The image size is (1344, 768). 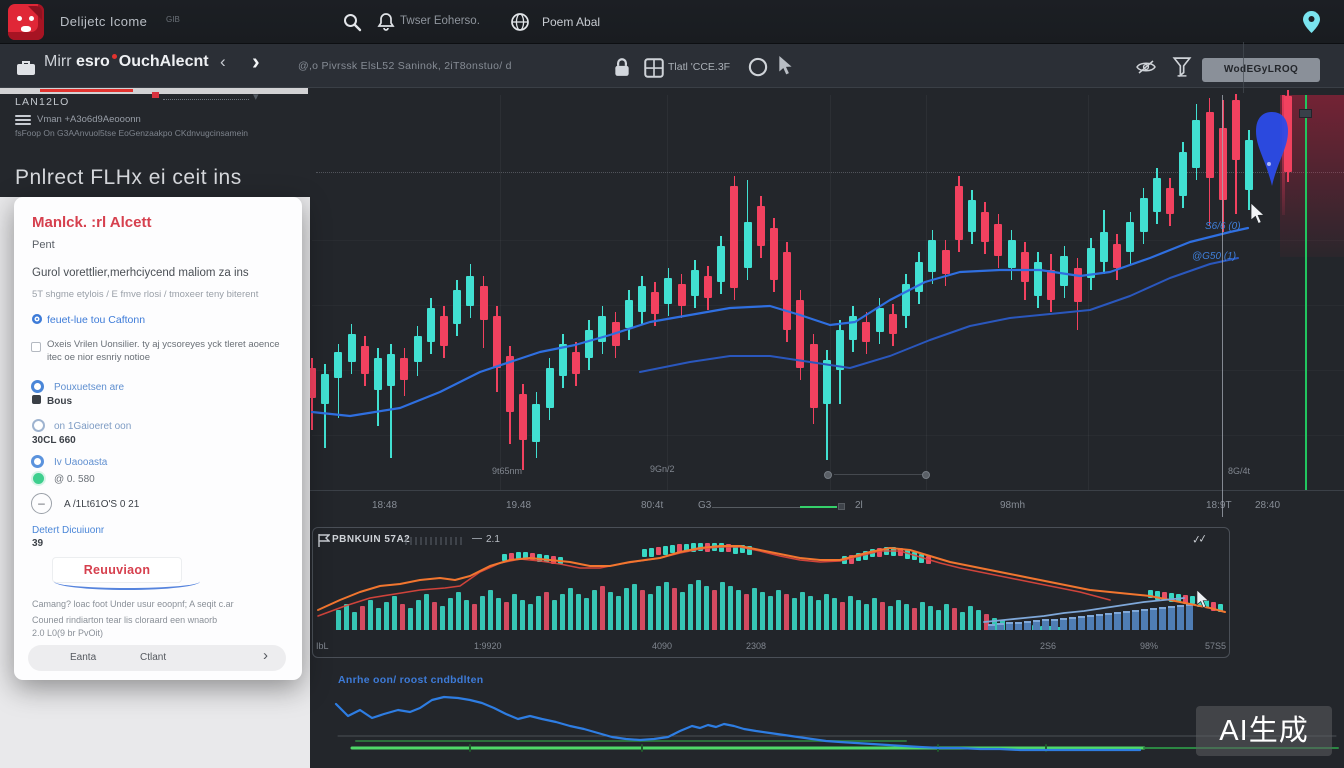 What do you see at coordinates (153, 657) in the screenshot?
I see `footer-confirm-button: Ctlant` at bounding box center [153, 657].